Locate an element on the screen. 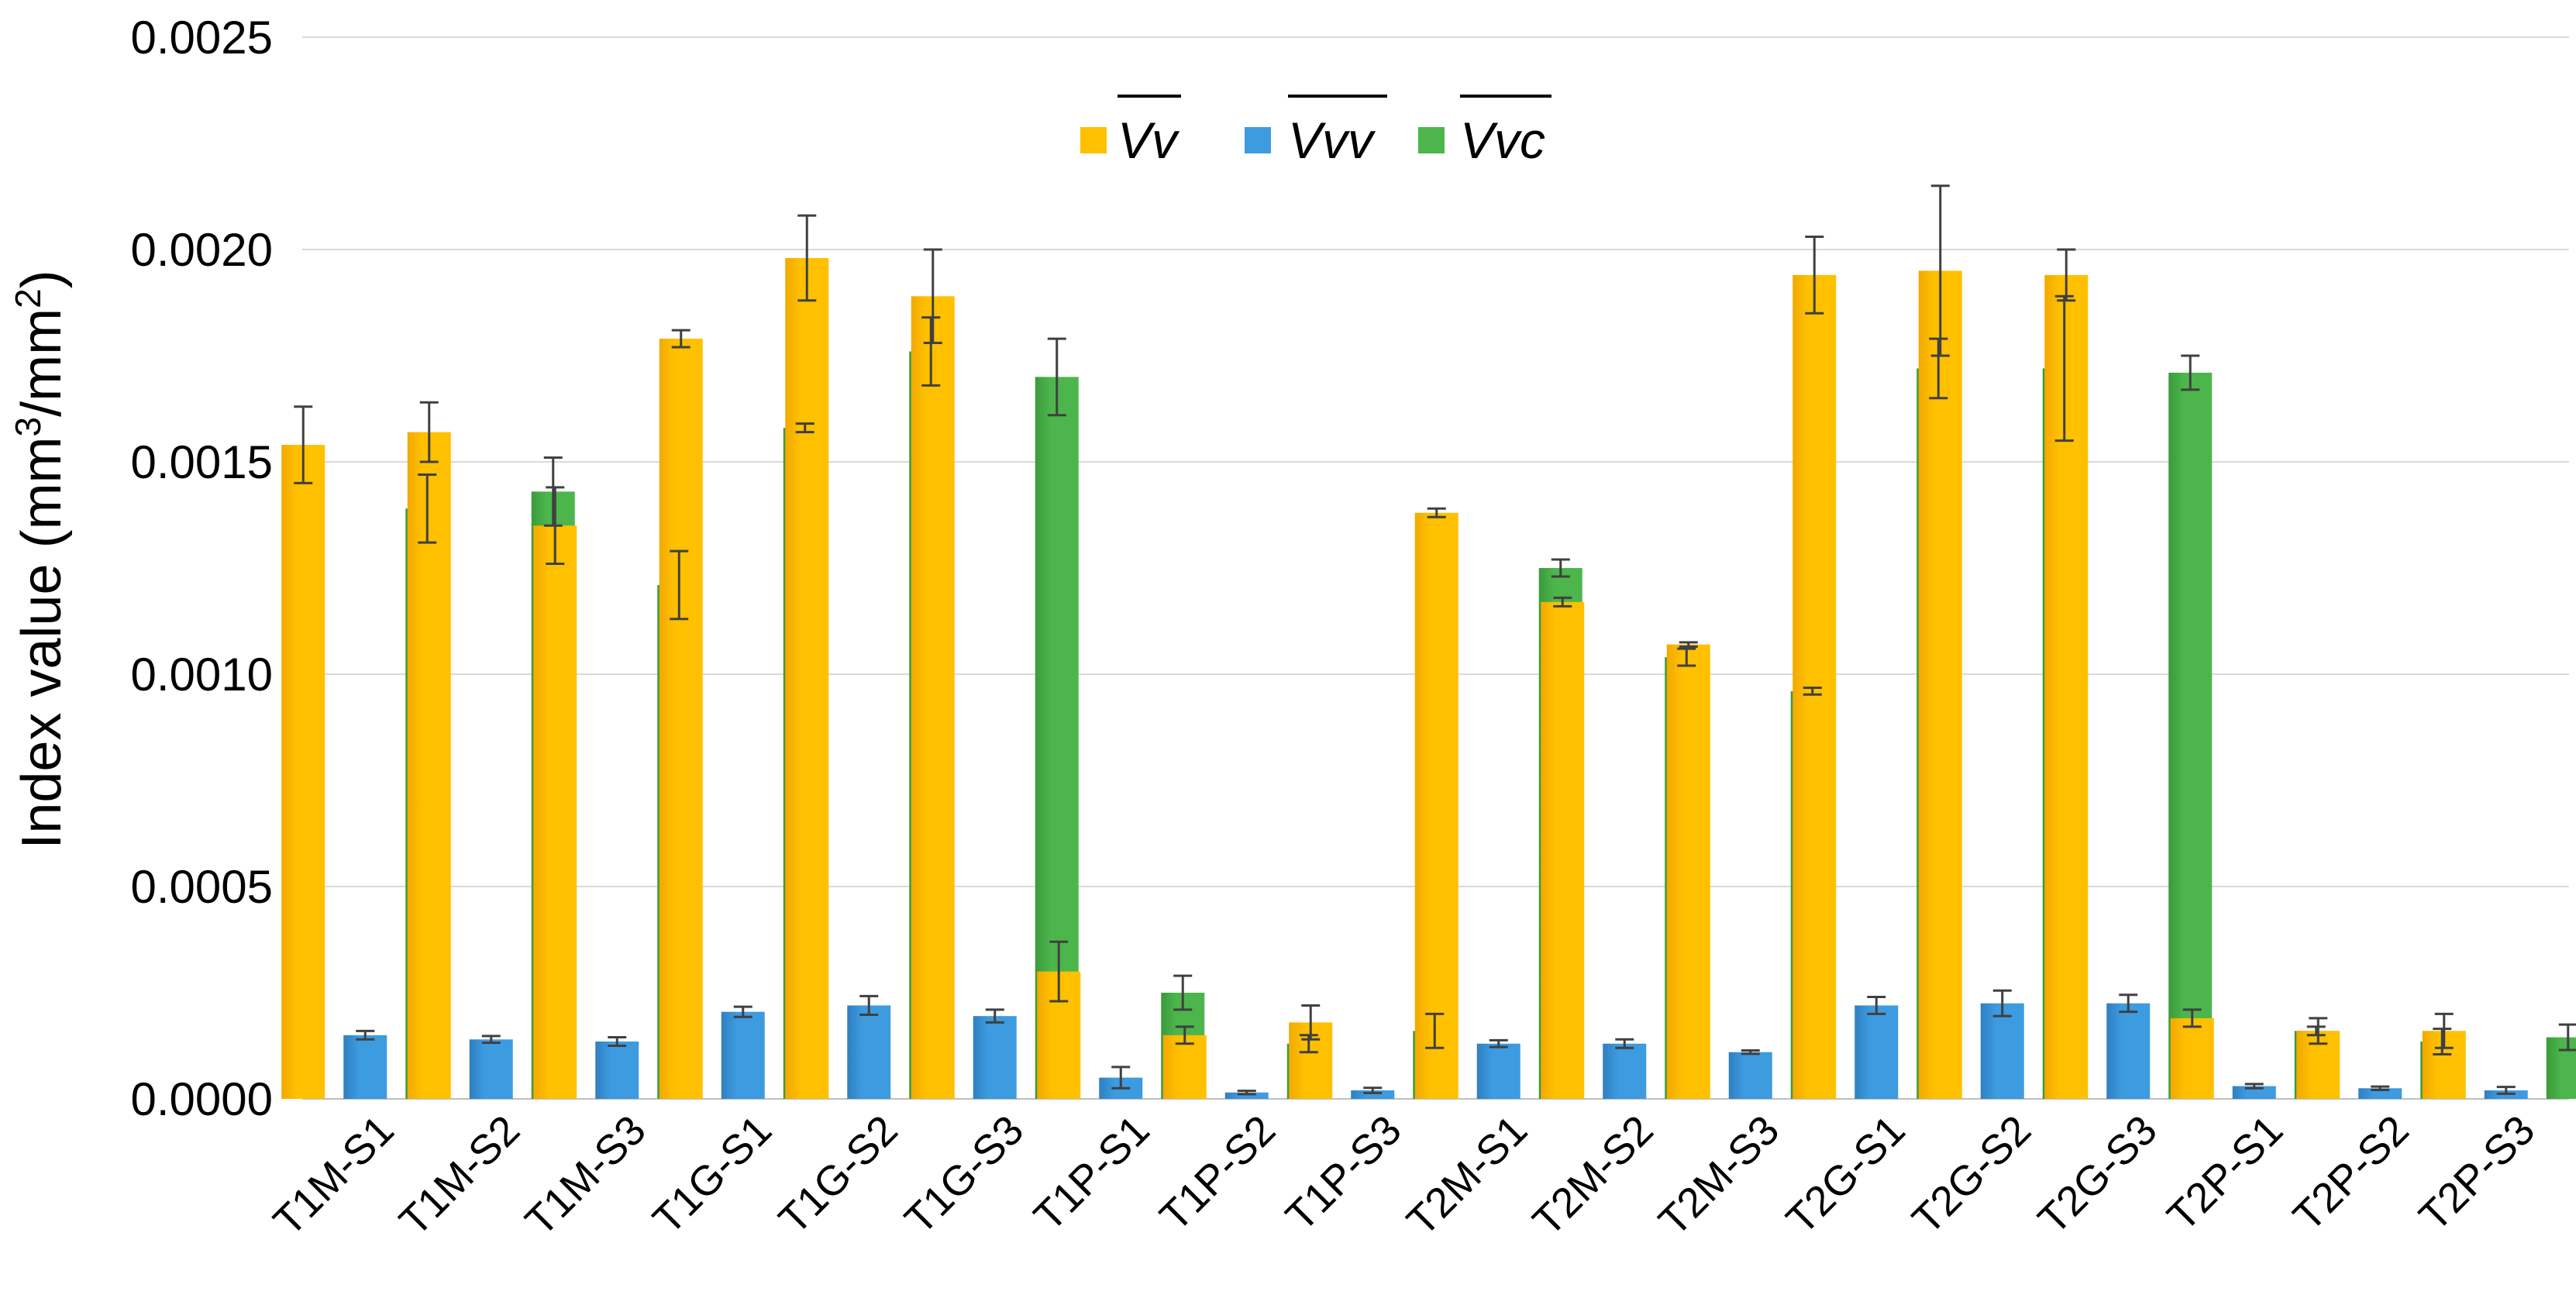  category-label: T2M-S3 is located at coordinates (1719, 1176).